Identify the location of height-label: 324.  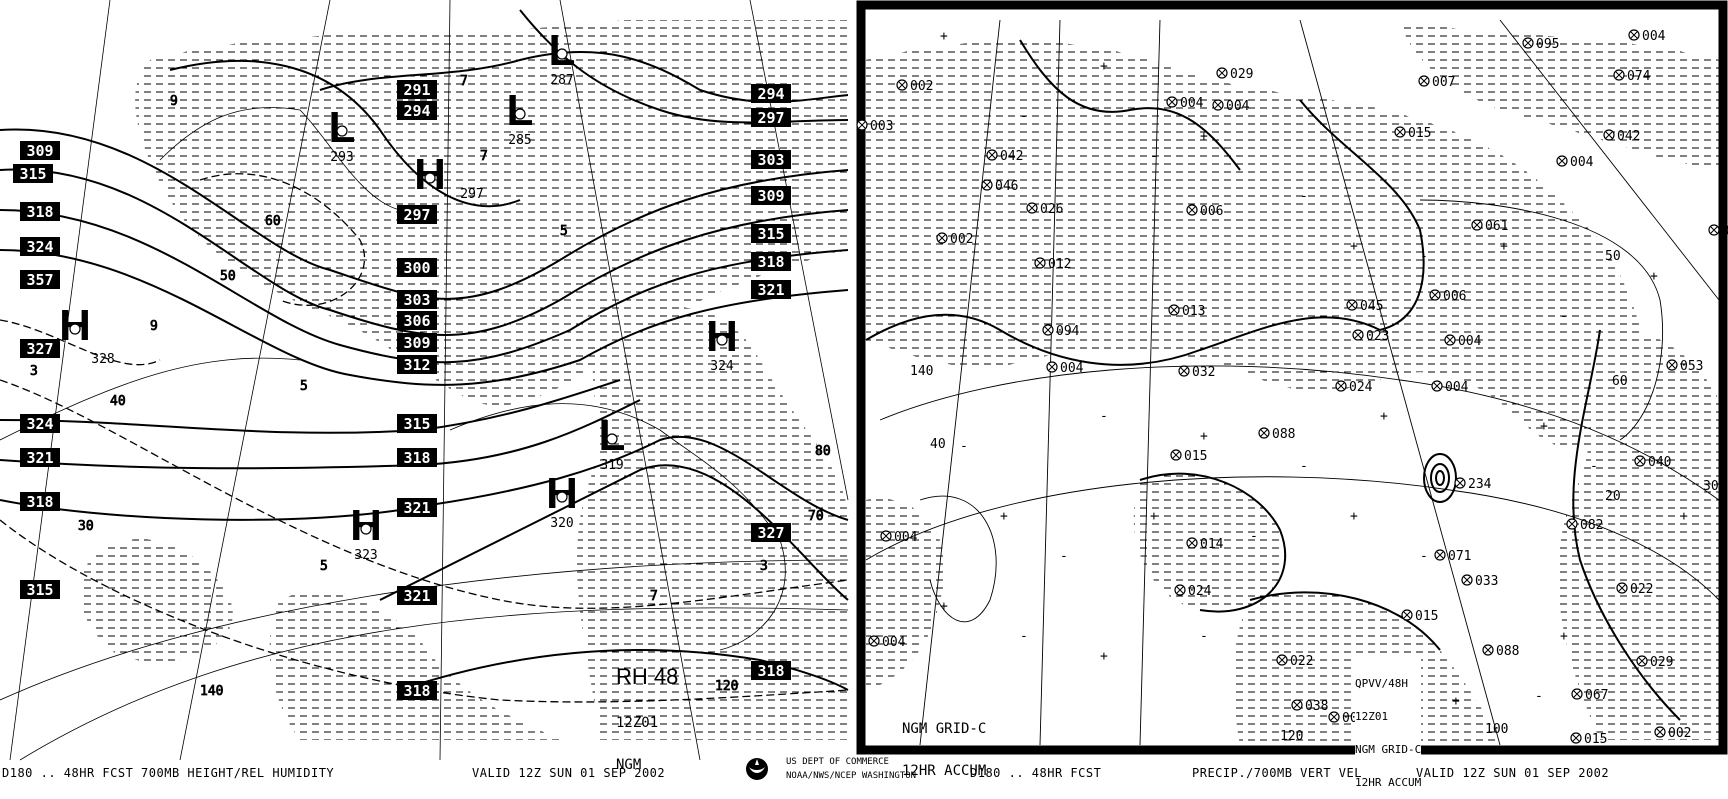
(40, 246).